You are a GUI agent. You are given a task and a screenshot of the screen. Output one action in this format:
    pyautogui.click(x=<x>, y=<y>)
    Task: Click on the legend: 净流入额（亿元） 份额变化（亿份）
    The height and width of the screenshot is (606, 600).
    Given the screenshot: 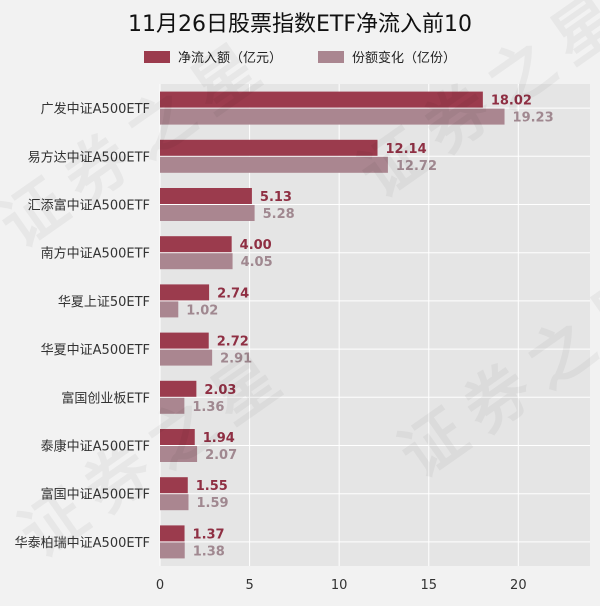 What is the action you would take?
    pyautogui.click(x=300, y=56)
    